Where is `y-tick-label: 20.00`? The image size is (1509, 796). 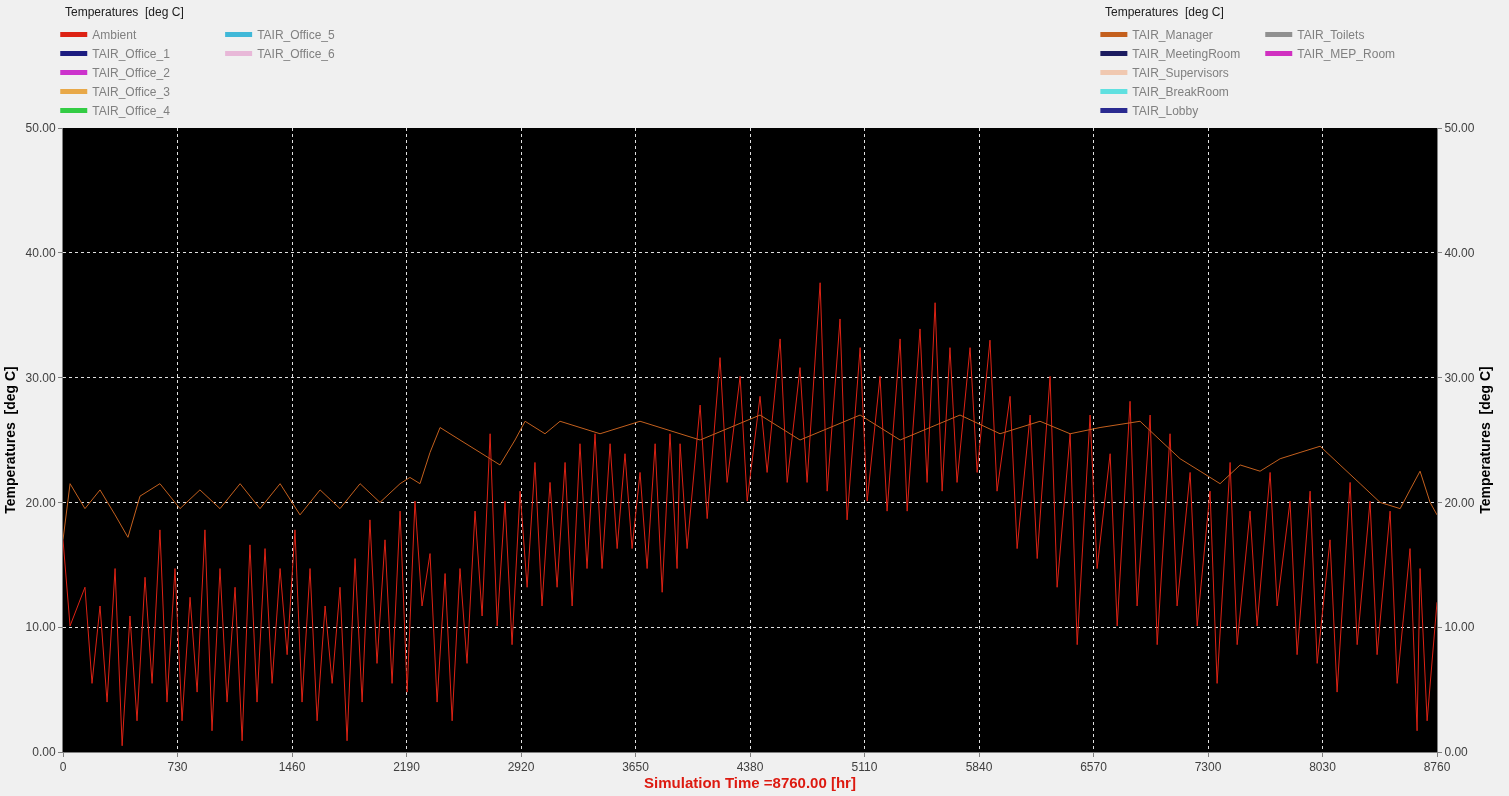
y-tick-label: 20.00 is located at coordinates (40, 502).